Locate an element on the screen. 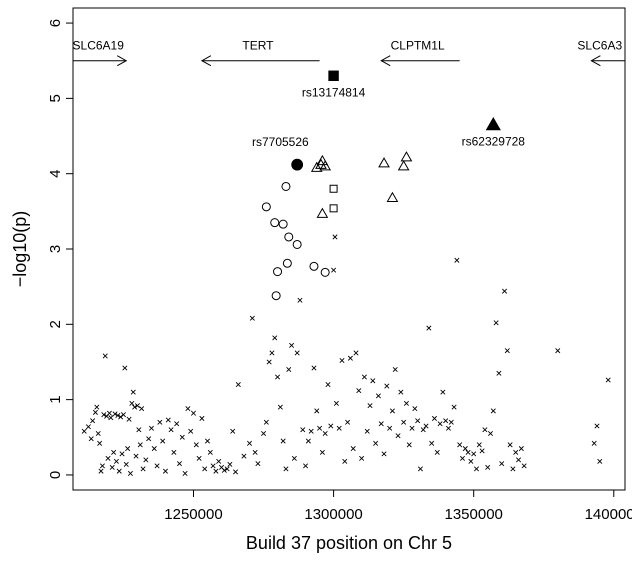 This screenshot has height=561, width=632. y-tick-label: 2 is located at coordinates (55, 324).